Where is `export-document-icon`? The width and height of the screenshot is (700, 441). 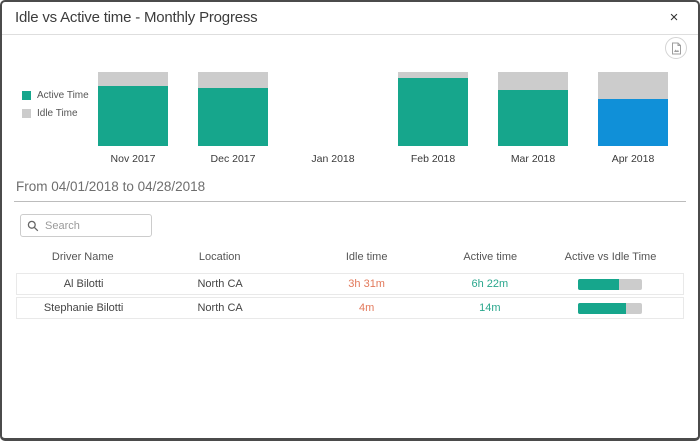 export-document-icon is located at coordinates (676, 48).